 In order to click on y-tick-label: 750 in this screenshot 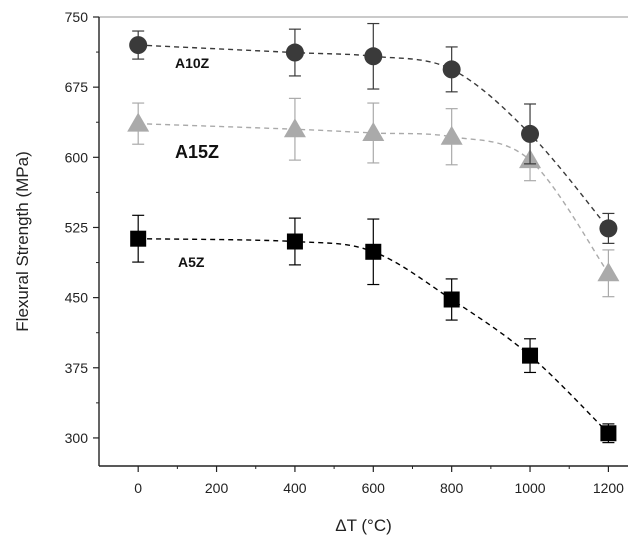, I will do `click(77, 17)`.